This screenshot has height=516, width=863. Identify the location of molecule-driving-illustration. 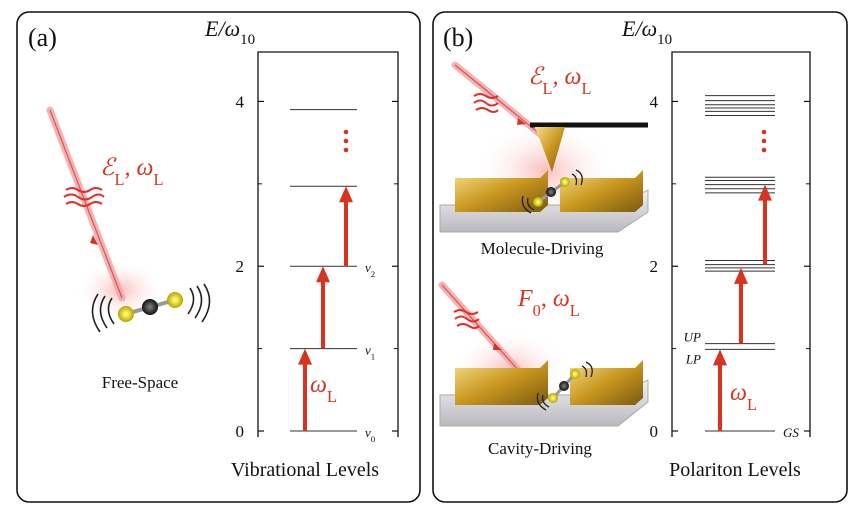
(544, 147).